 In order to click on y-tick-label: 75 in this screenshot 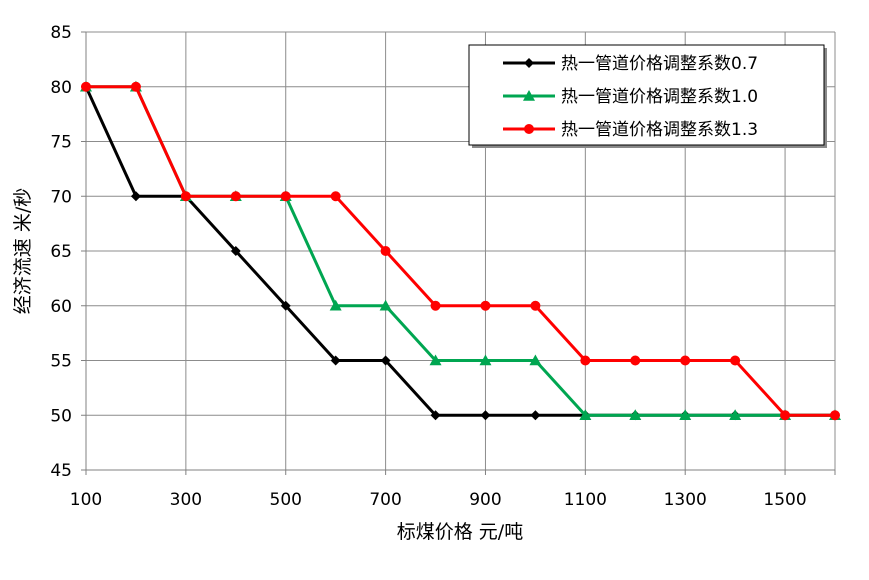, I will do `click(61, 143)`.